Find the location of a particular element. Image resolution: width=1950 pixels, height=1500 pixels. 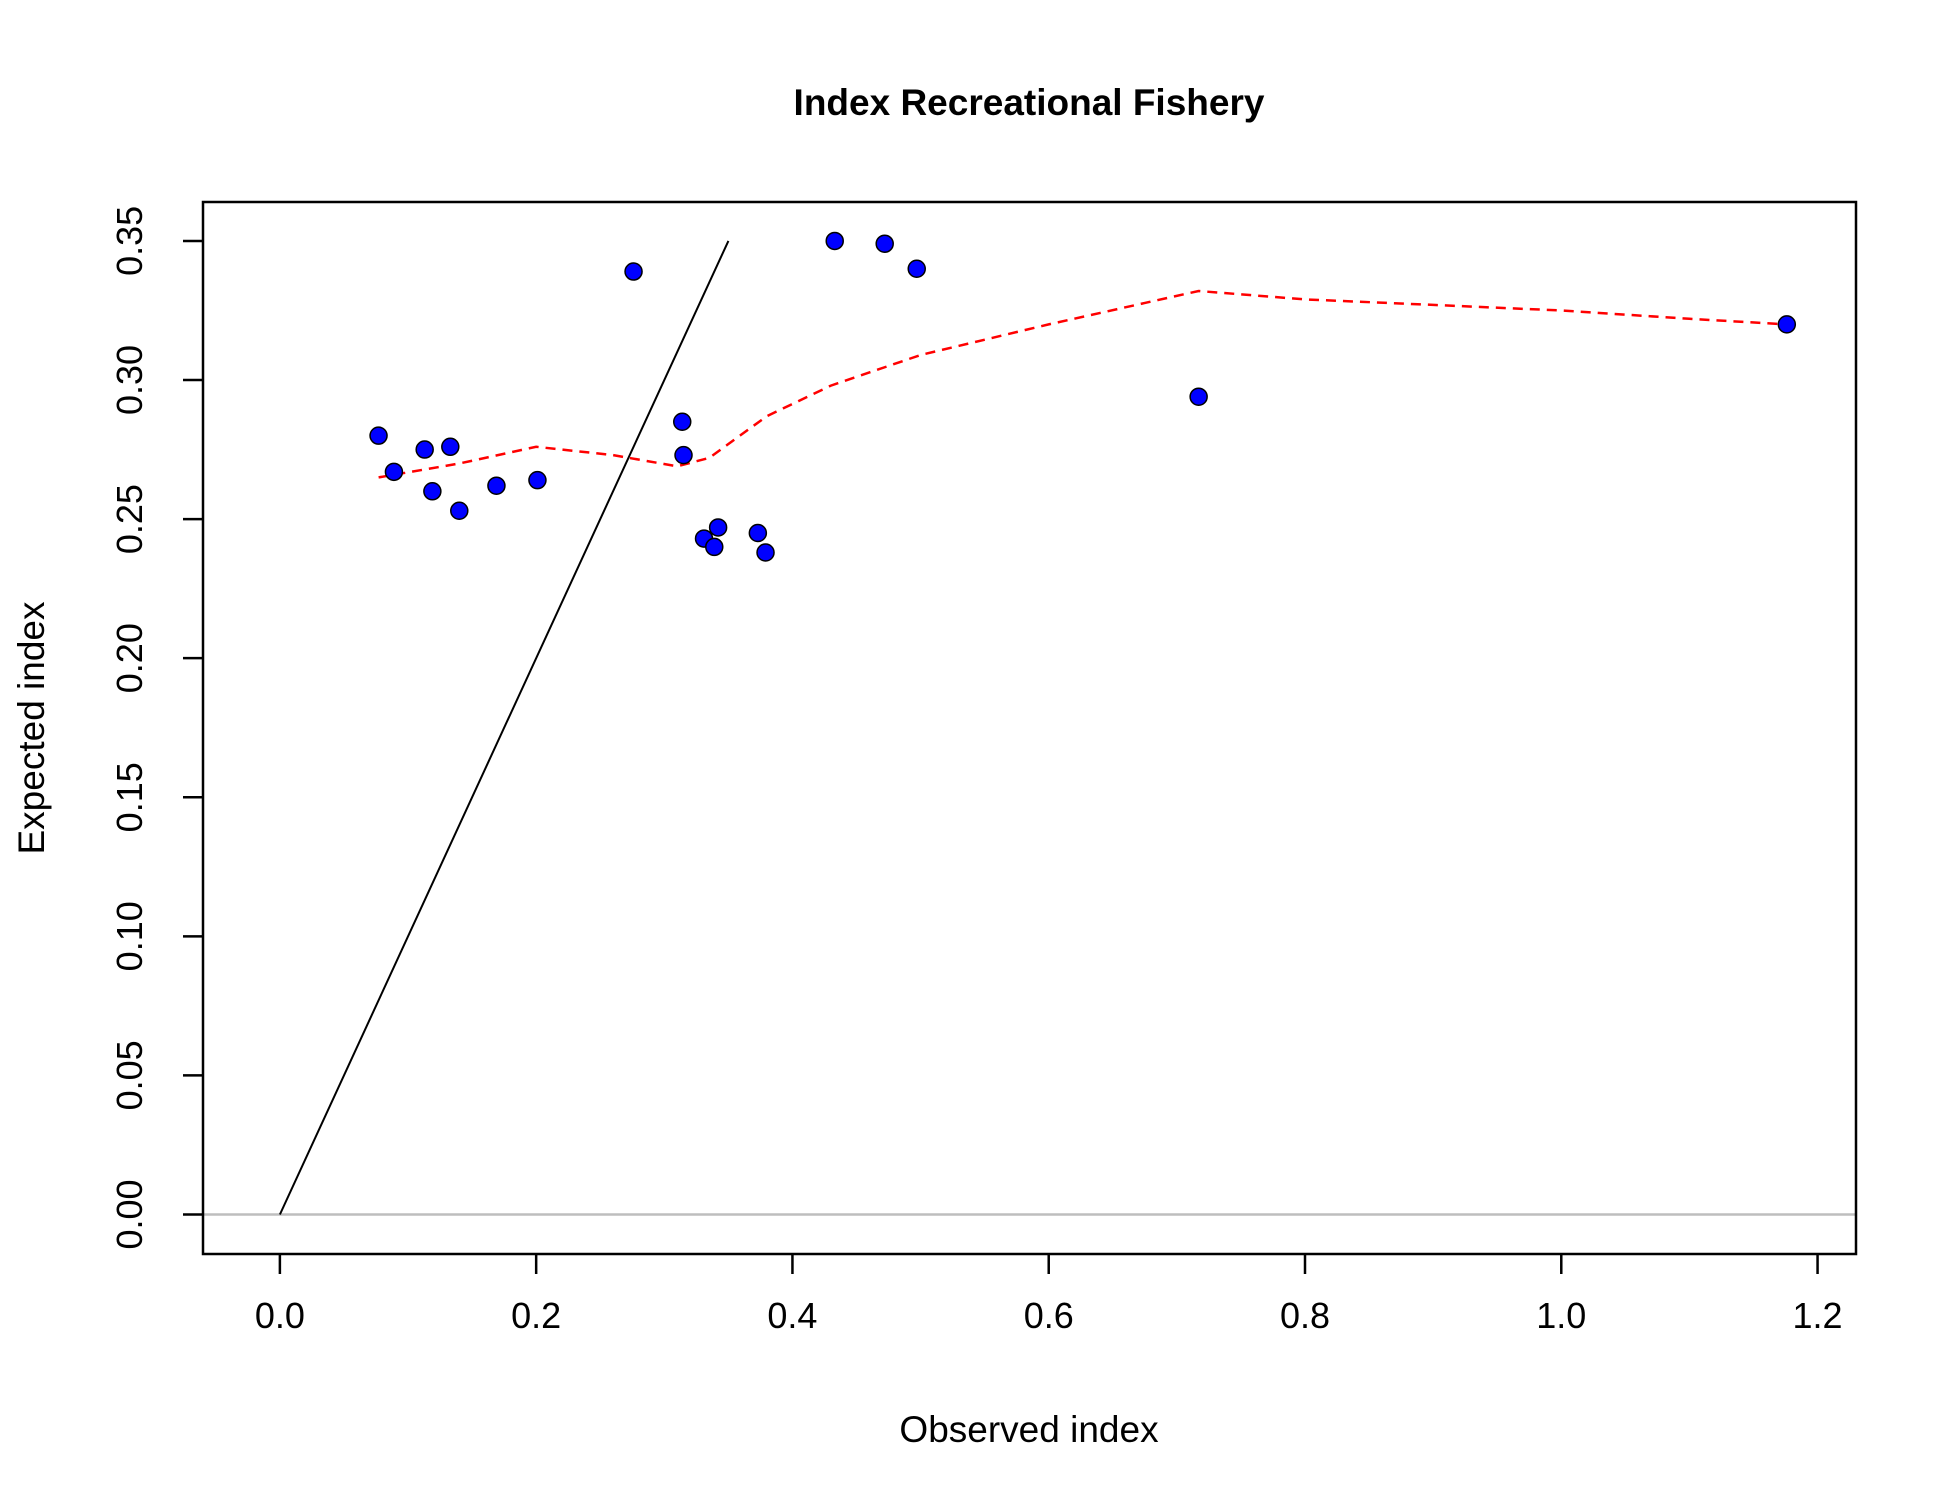

x-tick-label: 0.8 is located at coordinates (1305, 1315).